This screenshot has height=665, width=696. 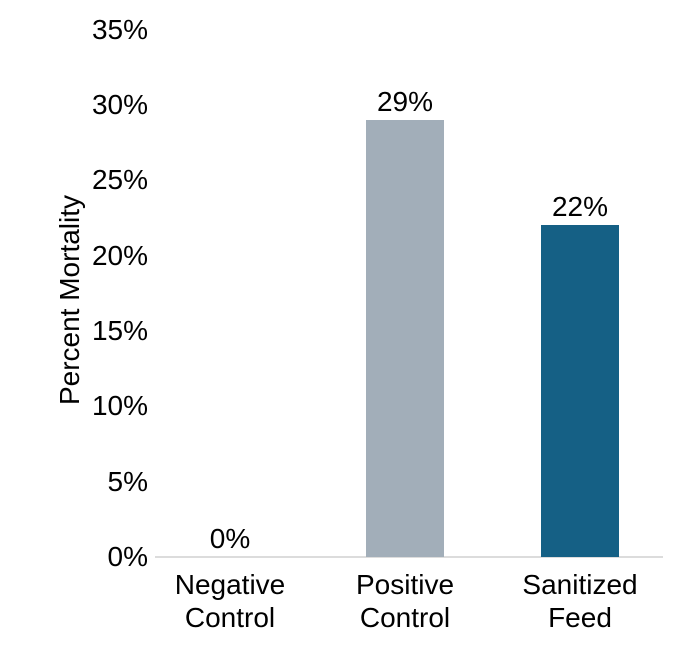 I want to click on x-category-label: Positive Control, so click(x=405, y=601).